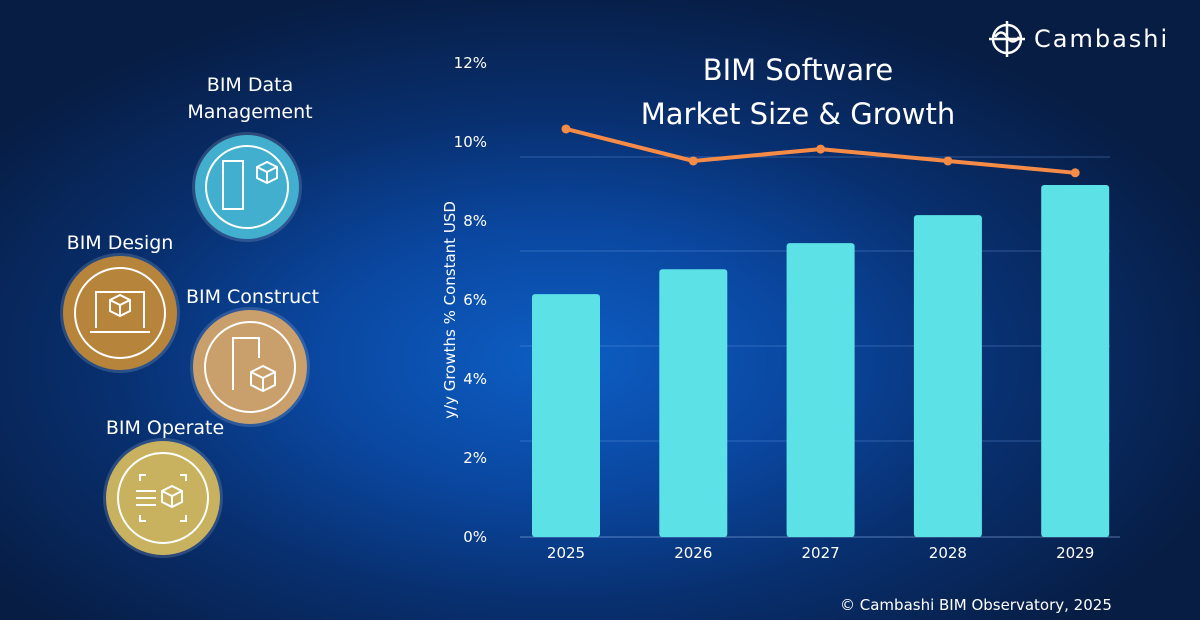 The width and height of the screenshot is (1200, 620). I want to click on operate-circle, so click(163, 498).